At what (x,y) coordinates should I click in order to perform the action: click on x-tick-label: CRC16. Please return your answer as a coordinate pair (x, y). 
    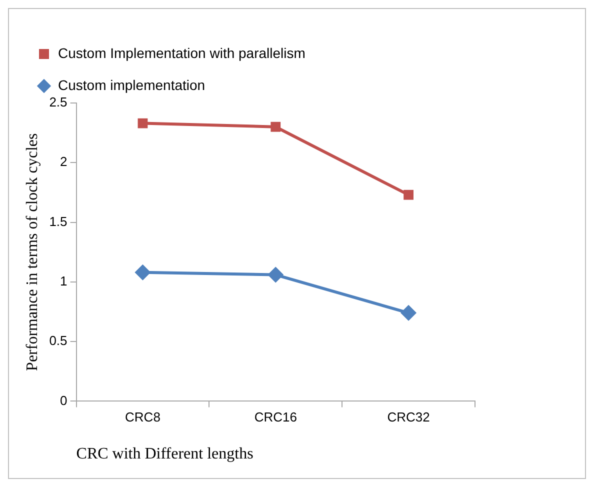
    Looking at the image, I should click on (275, 417).